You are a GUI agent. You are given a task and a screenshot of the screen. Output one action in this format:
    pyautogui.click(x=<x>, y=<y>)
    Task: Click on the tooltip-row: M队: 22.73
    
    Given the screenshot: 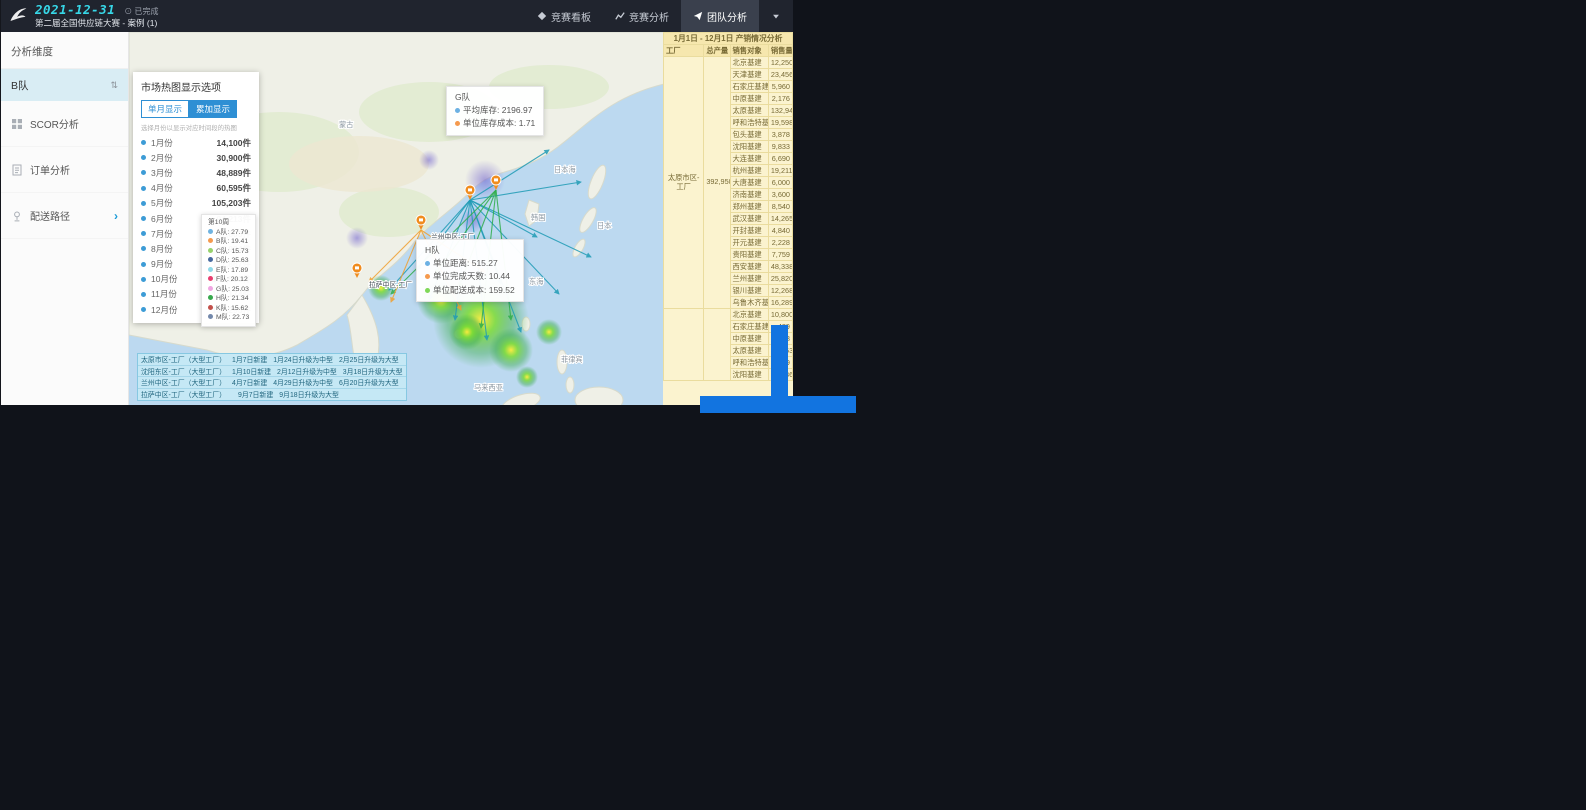 What is the action you would take?
    pyautogui.click(x=228, y=318)
    